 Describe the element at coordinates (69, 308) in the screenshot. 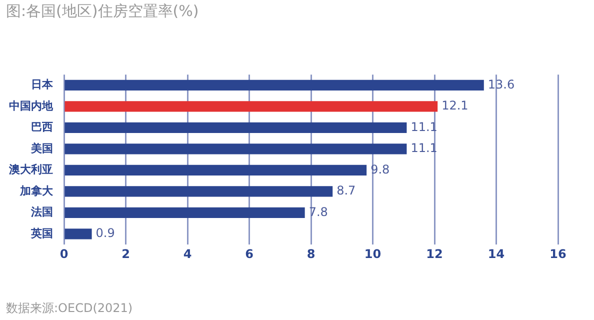

I see `source-note: 数据来源:OECD(2021)` at that location.